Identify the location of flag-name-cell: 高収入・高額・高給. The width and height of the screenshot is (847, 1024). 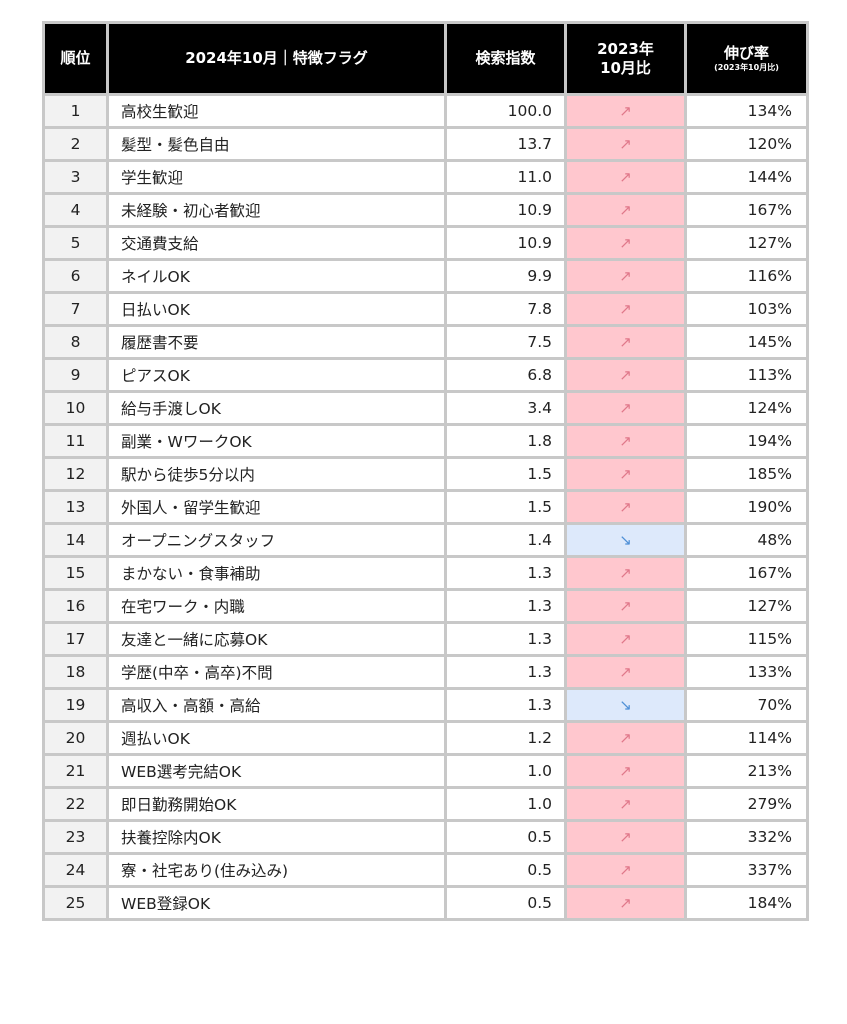
(276, 705).